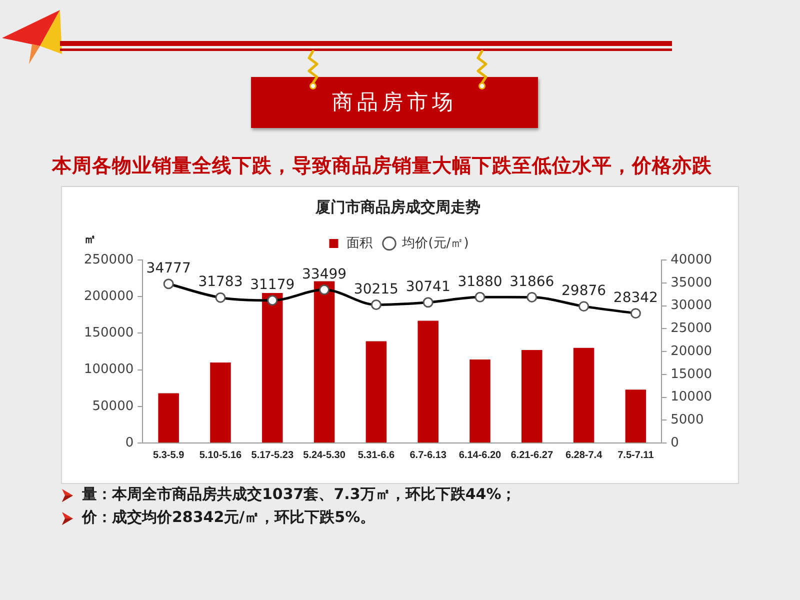 The width and height of the screenshot is (800, 600). I want to click on x-tick-label: 6.7-6.13, so click(428, 455).